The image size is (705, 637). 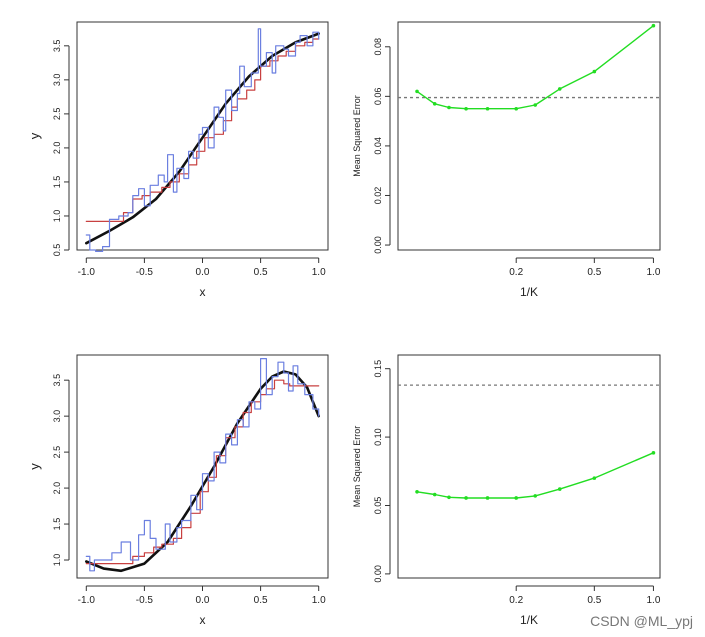 I want to click on y-tick-label: 0.06, so click(x=378, y=97).